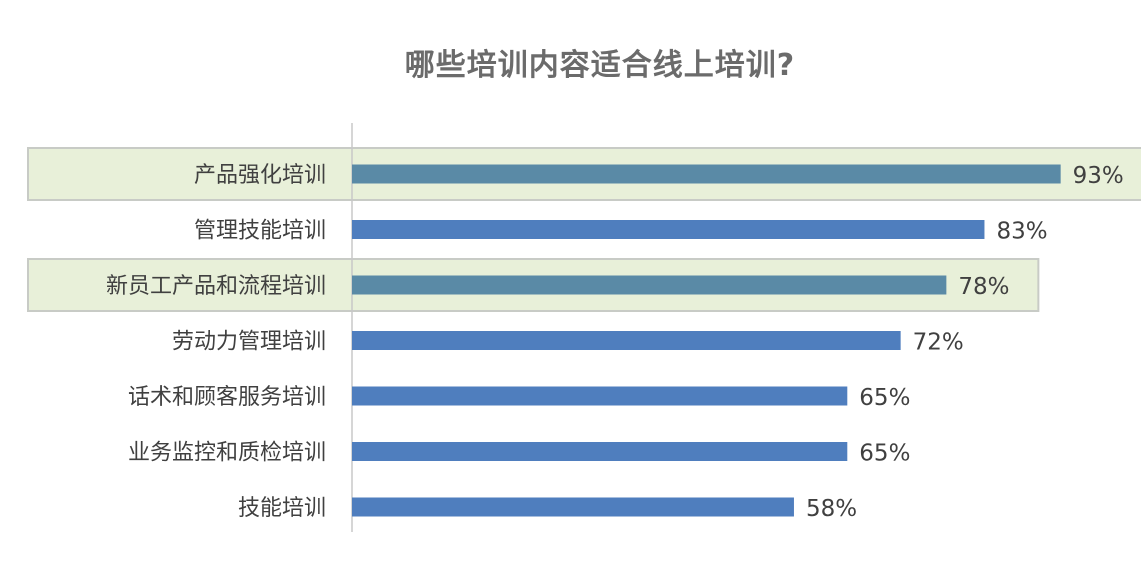 The height and width of the screenshot is (561, 1141). I want to click on data-label: 72%, so click(938, 343).